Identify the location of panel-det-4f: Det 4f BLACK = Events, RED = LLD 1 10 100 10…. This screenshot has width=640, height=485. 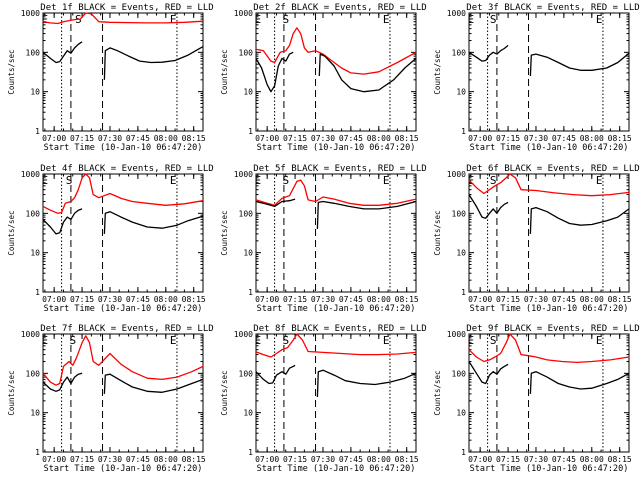
(110, 239).